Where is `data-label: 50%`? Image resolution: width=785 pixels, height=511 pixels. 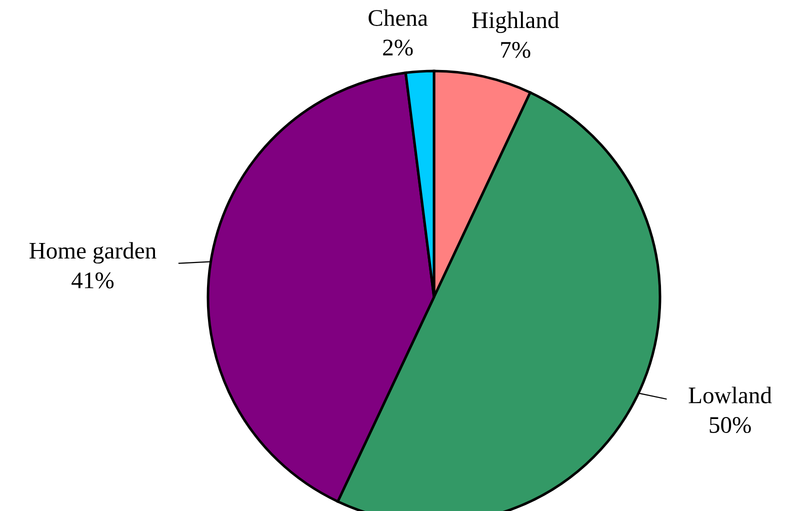 data-label: 50% is located at coordinates (730, 425).